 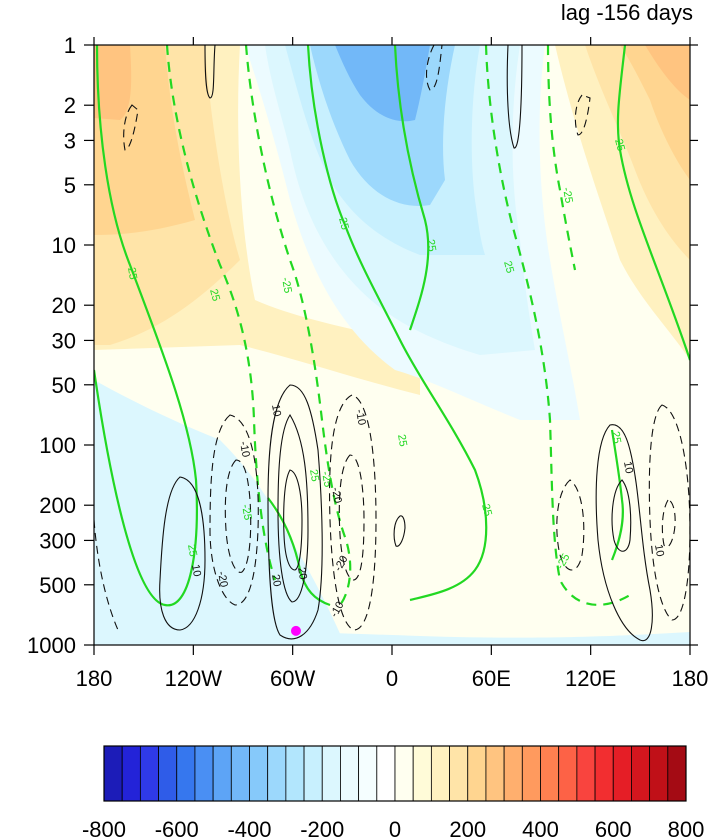 What do you see at coordinates (292, 678) in the screenshot?
I see `x-tick-label: 60W` at bounding box center [292, 678].